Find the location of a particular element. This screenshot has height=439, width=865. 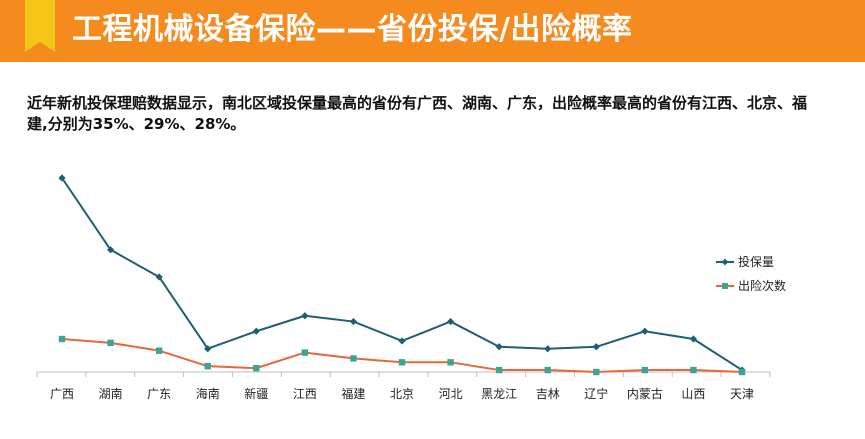

x-tick-label: 福建 is located at coordinates (353, 393).